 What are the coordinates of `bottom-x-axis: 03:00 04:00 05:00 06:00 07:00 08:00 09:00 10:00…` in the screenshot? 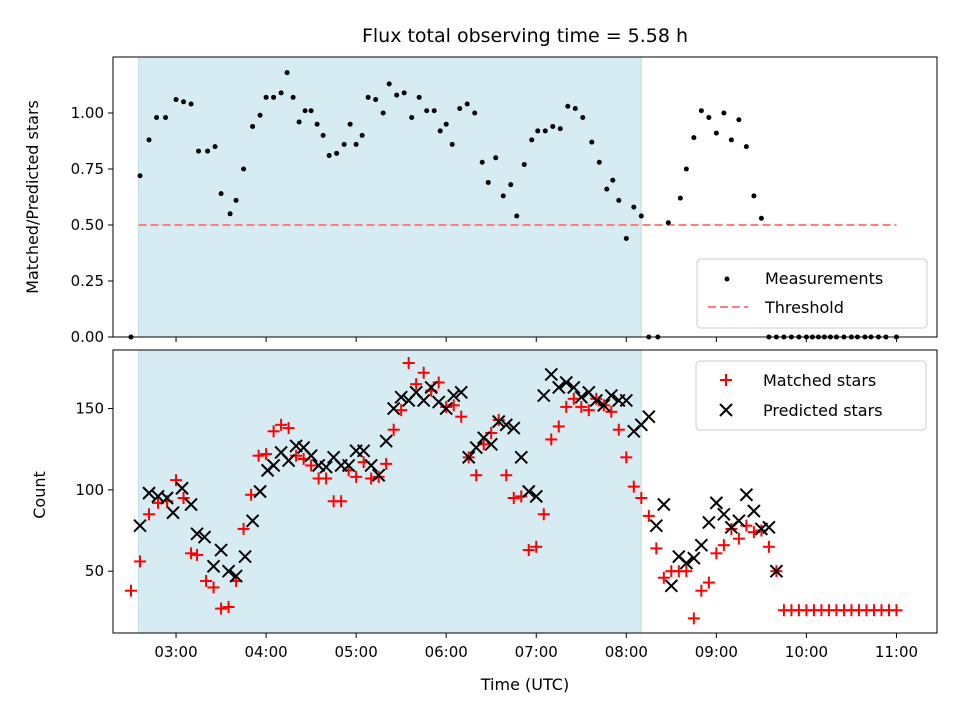 It's located at (536, 647).